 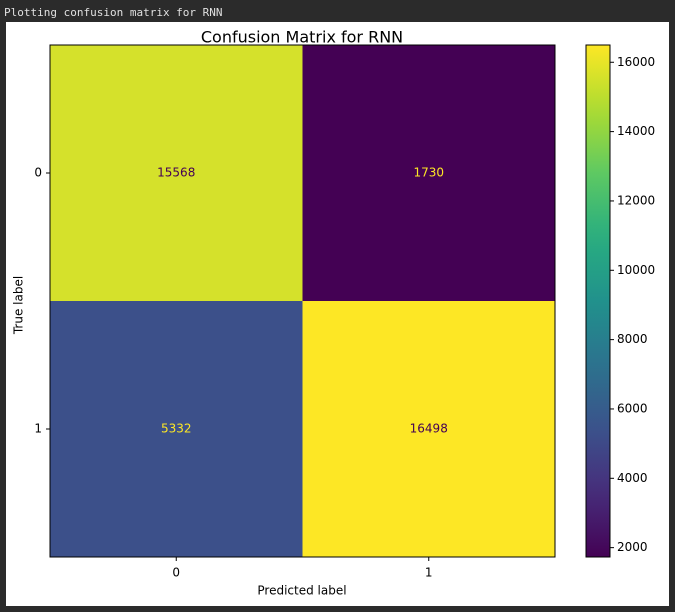 What do you see at coordinates (636, 131) in the screenshot?
I see `colorbar-tick-label: 14000` at bounding box center [636, 131].